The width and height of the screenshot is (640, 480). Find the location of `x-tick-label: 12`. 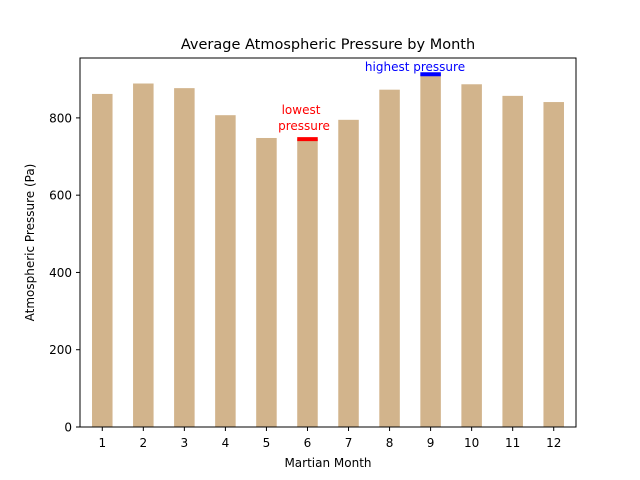

x-tick-label: 12 is located at coordinates (553, 443).